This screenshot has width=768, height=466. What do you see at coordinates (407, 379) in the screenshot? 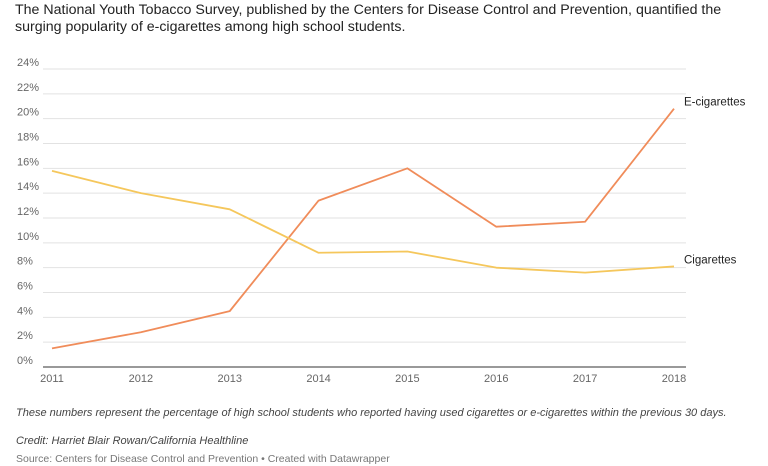
I see `x-tick-label: 2015` at bounding box center [407, 379].